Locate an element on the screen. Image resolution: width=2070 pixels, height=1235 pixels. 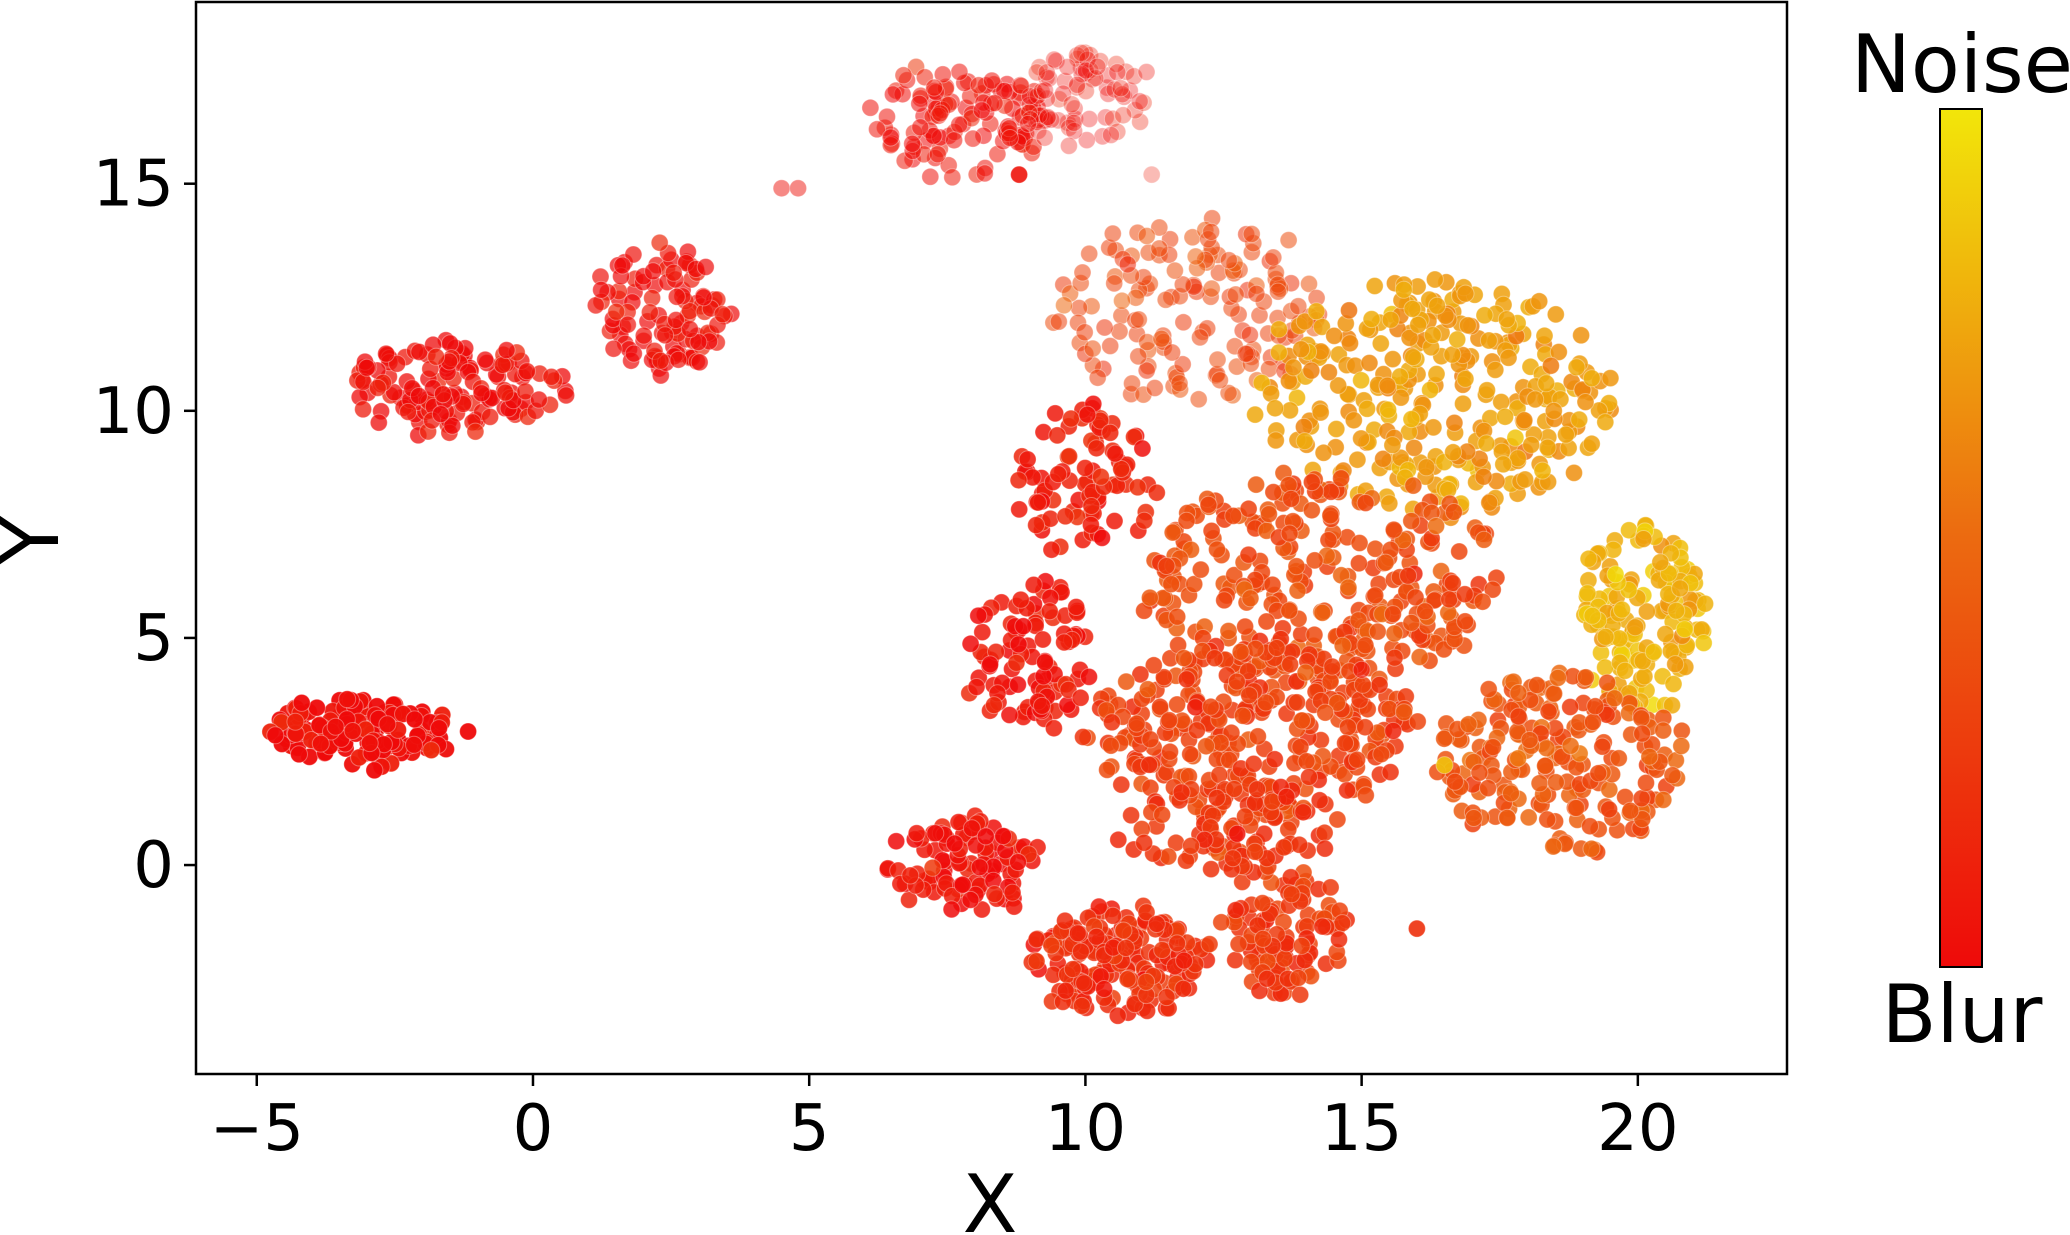
x-tick-label: 0 is located at coordinates (533, 1129).